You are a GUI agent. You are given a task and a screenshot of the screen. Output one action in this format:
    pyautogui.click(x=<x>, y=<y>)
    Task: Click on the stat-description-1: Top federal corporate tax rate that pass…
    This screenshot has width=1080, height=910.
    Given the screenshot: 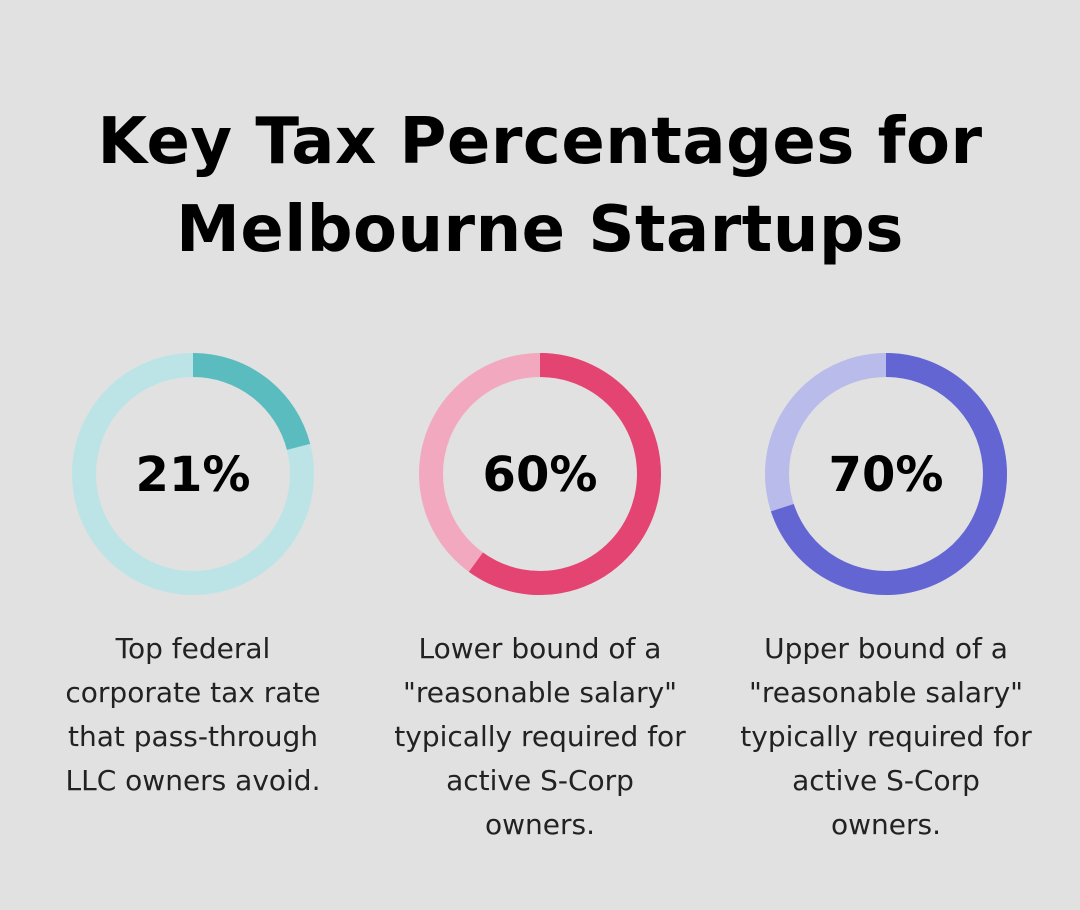 What is the action you would take?
    pyautogui.click(x=193, y=714)
    